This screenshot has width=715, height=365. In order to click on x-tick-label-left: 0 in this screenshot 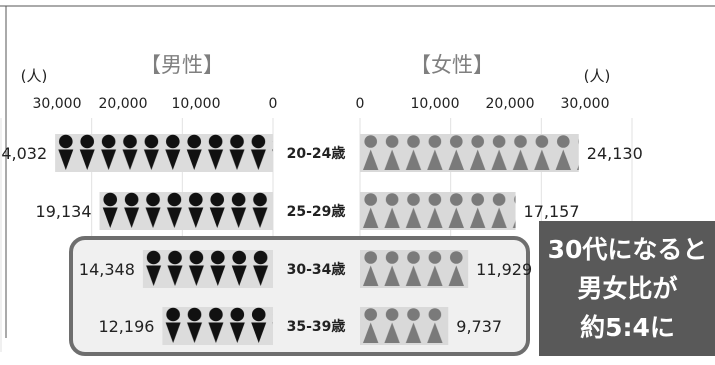, I will do `click(273, 104)`.